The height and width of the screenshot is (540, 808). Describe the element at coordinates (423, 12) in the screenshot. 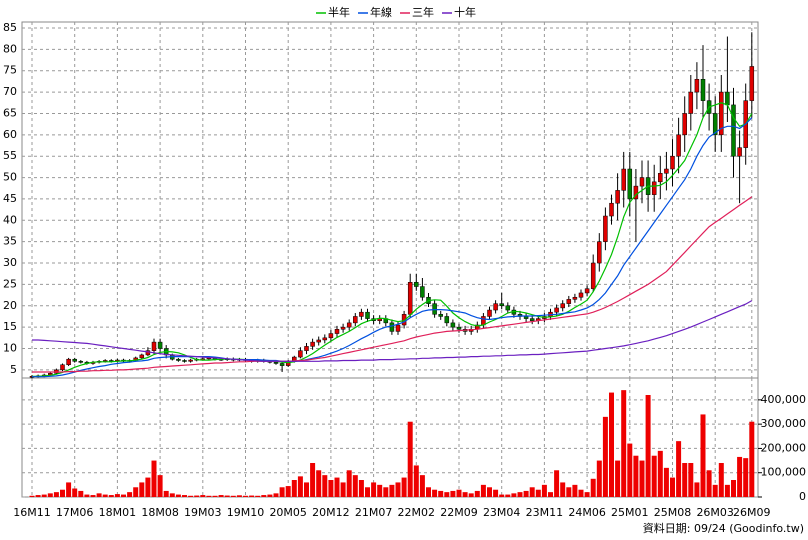

I see `legend-label: 三年` at that location.